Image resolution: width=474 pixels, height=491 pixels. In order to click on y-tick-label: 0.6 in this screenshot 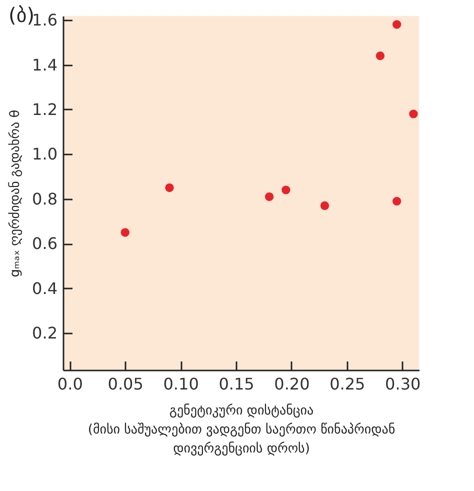, I will do `click(45, 244)`.